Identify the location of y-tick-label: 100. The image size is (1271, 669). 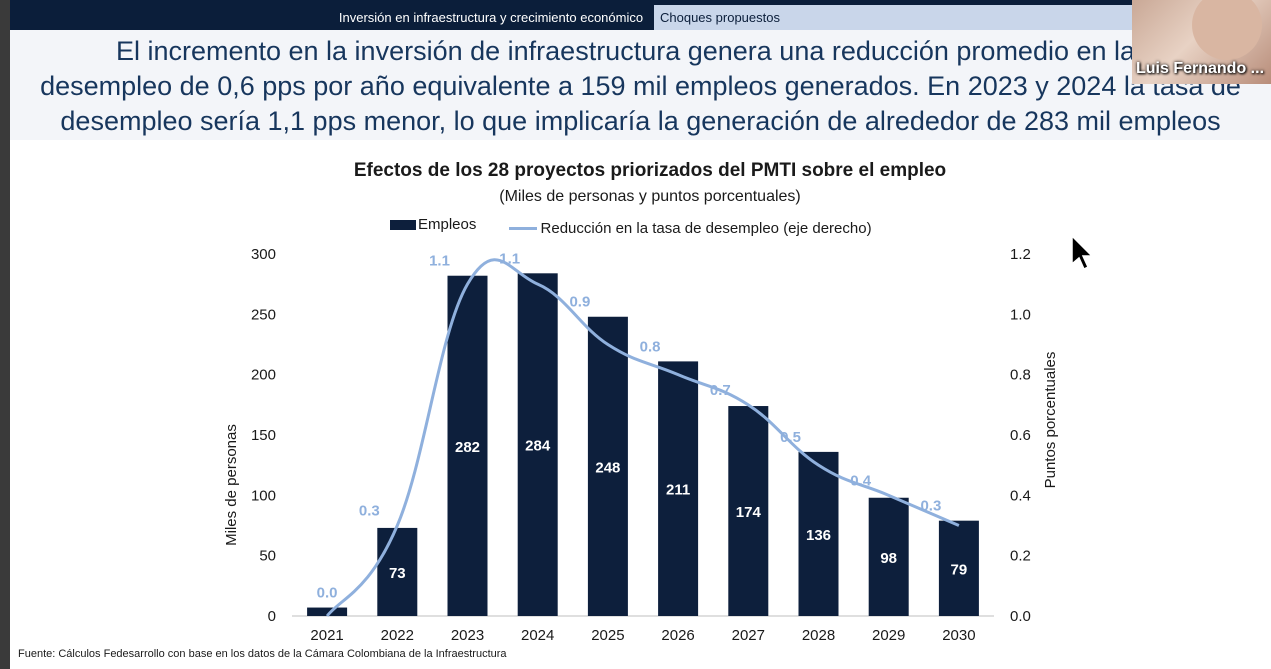
(263, 495).